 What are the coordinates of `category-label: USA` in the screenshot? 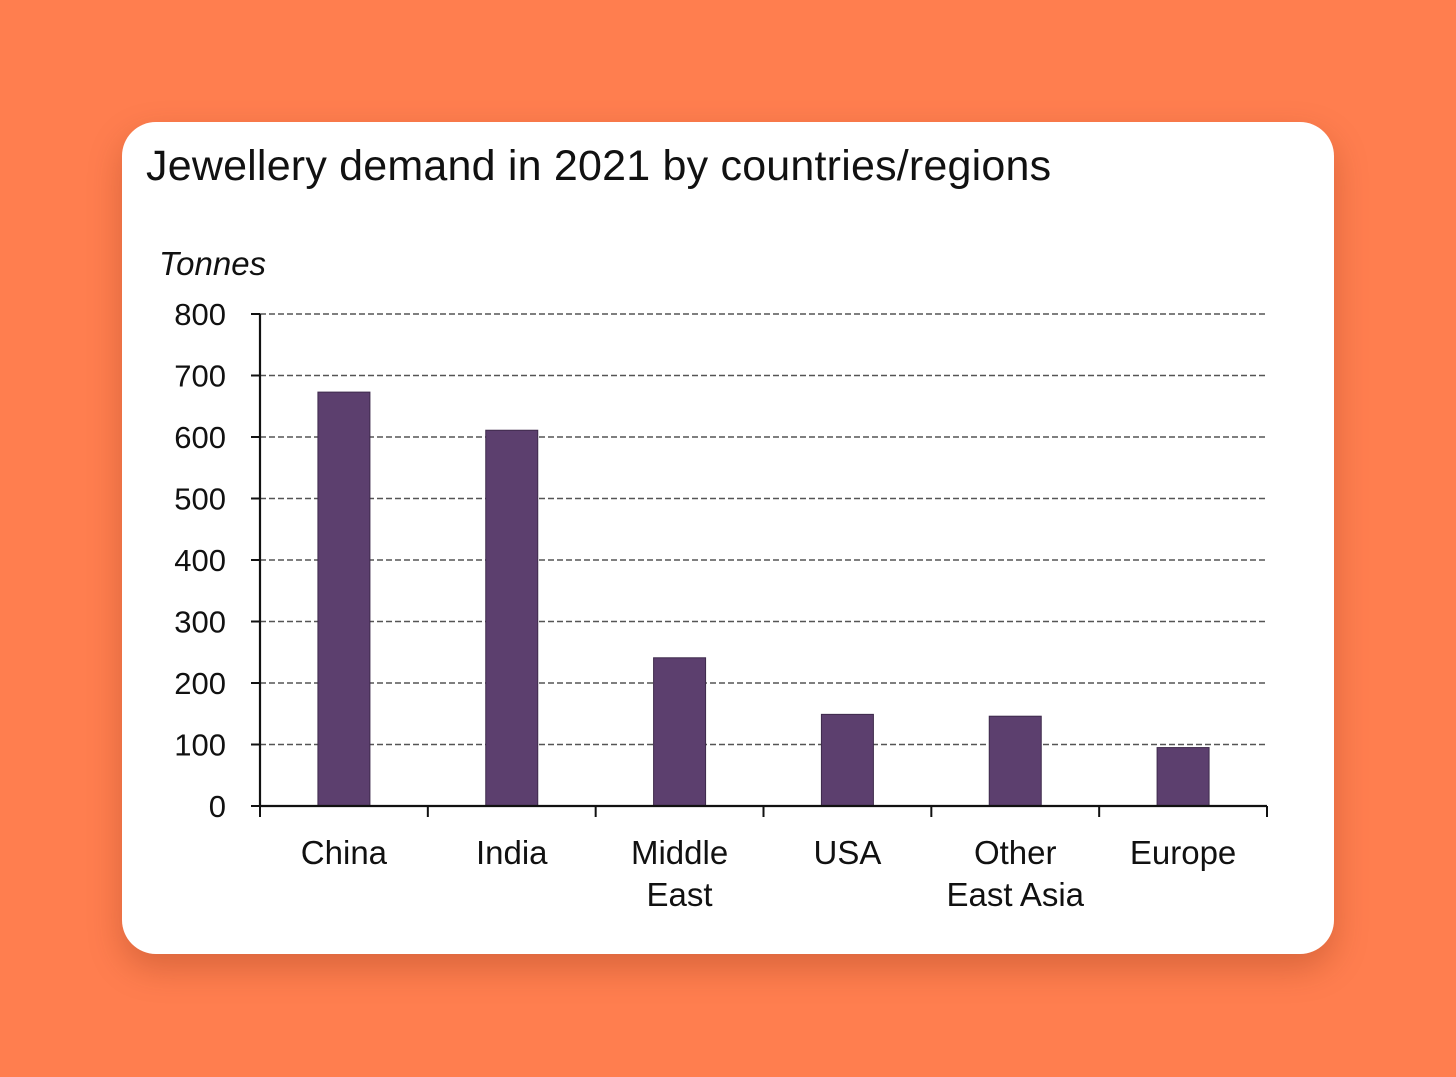 It's located at (847, 852).